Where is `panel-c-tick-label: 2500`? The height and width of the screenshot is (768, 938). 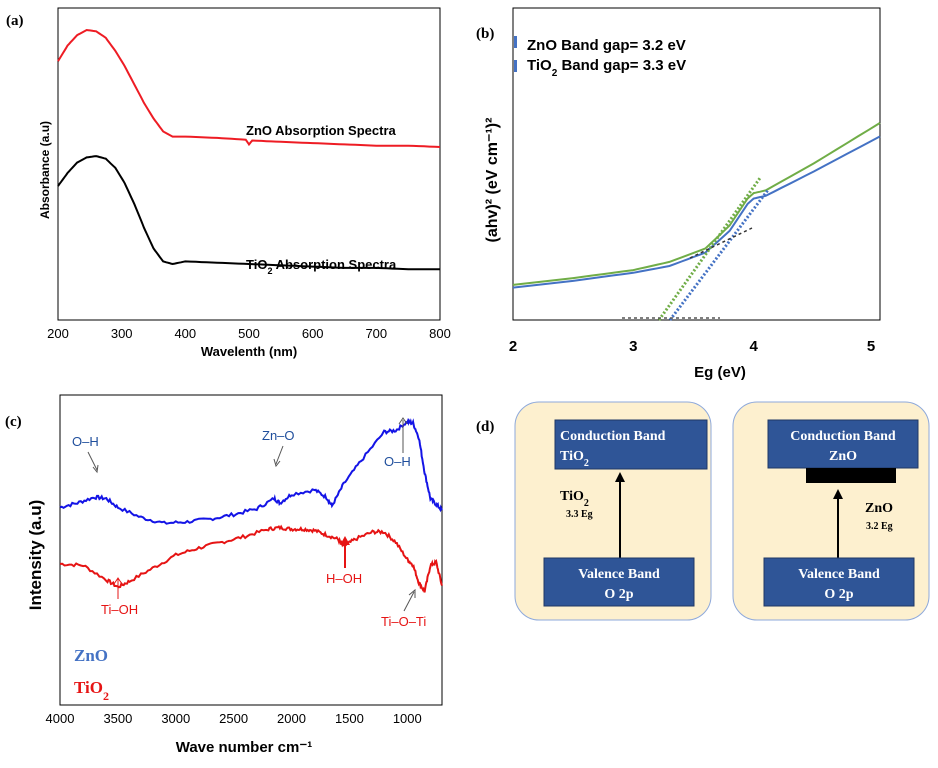 panel-c-tick-label: 2500 is located at coordinates (233, 718).